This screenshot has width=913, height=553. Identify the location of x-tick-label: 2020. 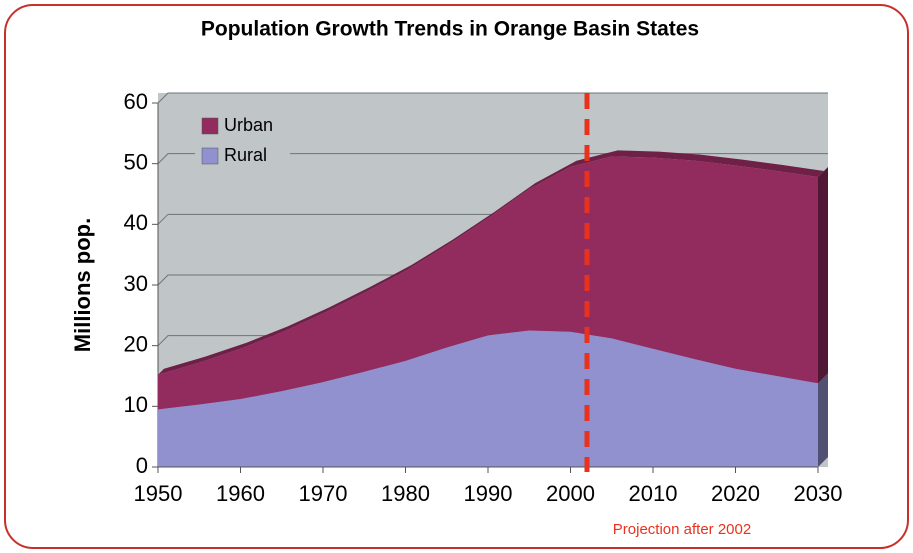
(735, 493).